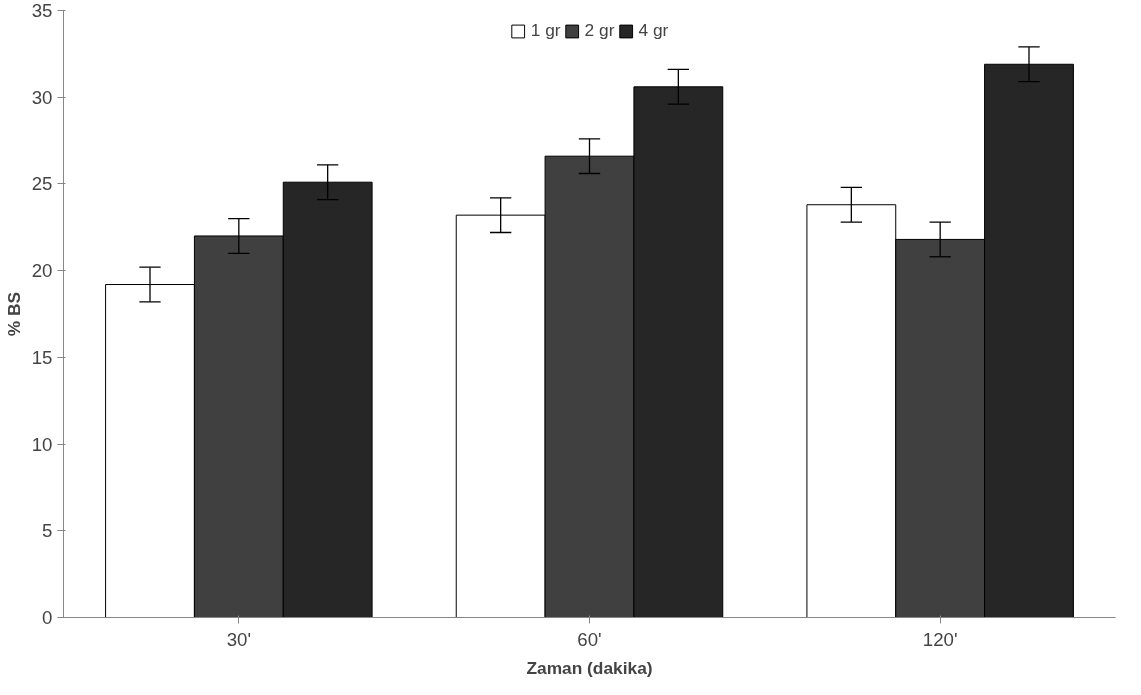 This screenshot has height=695, width=1141. I want to click on y-tick-label: 25, so click(42, 184).